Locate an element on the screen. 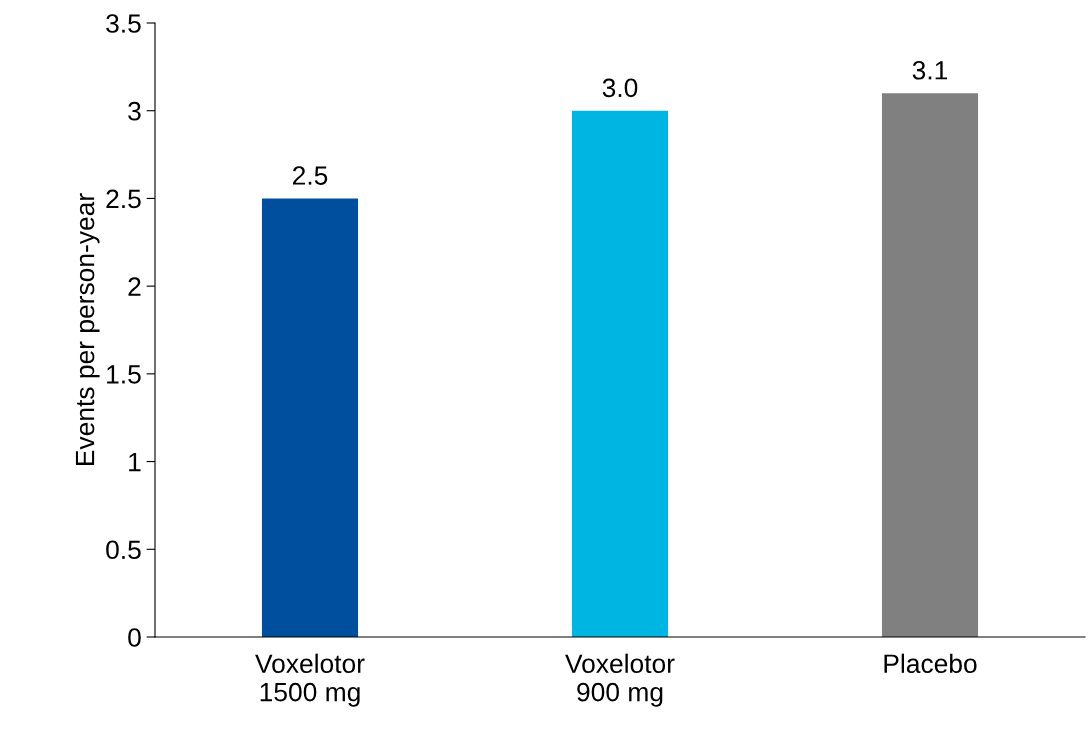  y-tick-label: 3.5 is located at coordinates (123, 23).